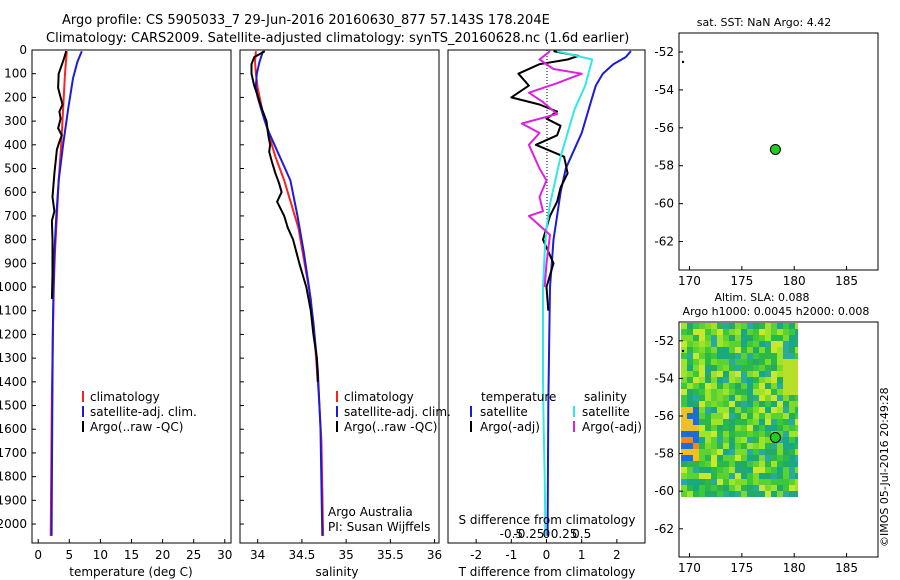 This screenshot has width=900, height=580. I want to click on y-tick-label: 700, so click(15, 216).